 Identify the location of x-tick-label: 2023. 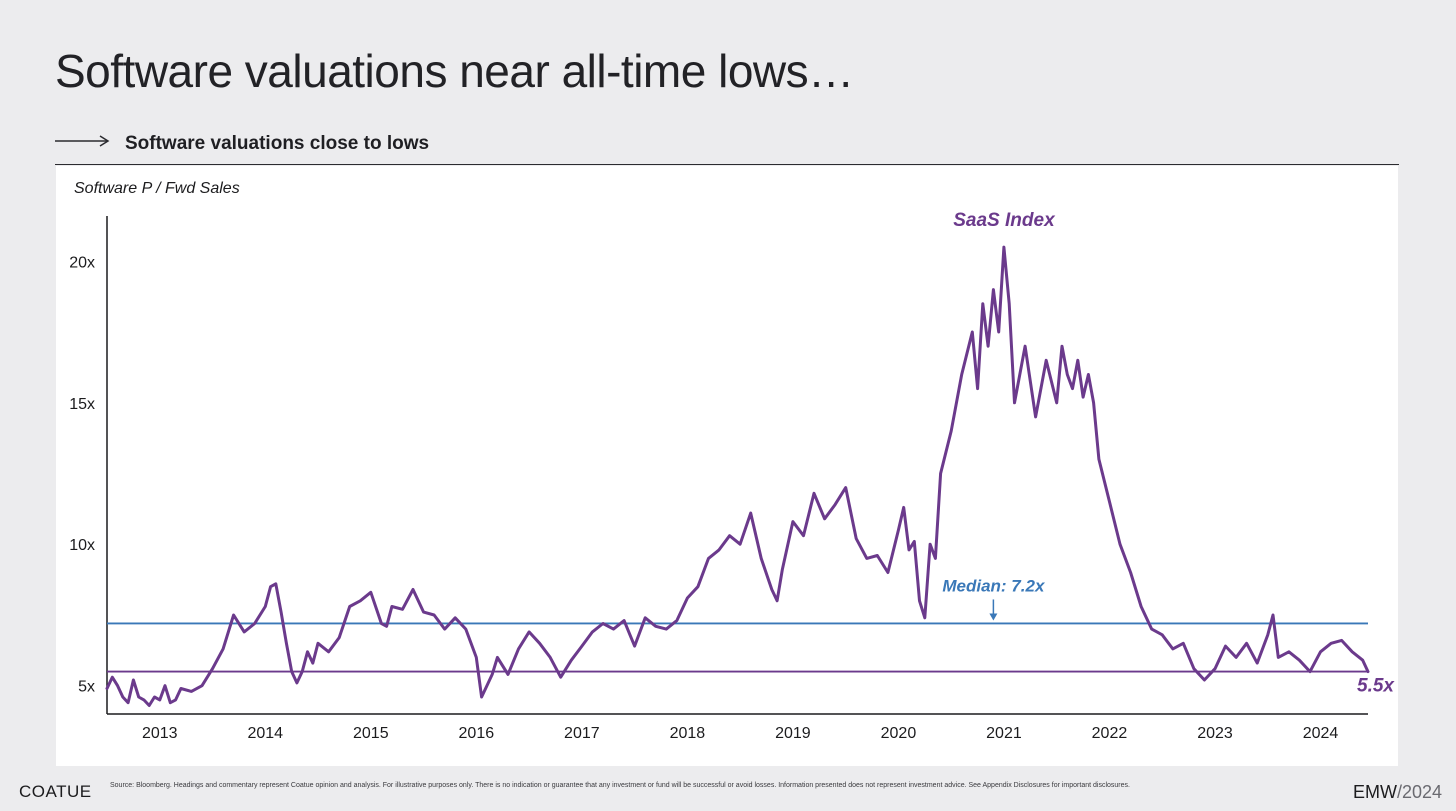
(1215, 733).